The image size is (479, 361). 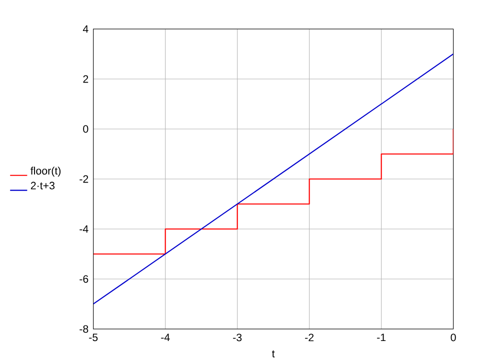 What do you see at coordinates (165, 338) in the screenshot?
I see `x-tick-label: -4` at bounding box center [165, 338].